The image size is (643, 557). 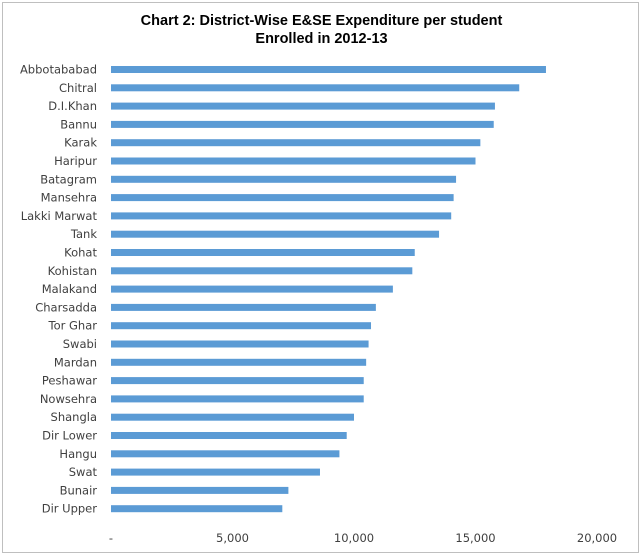 What do you see at coordinates (229, 435) in the screenshot?
I see `bar-dir-lower` at bounding box center [229, 435].